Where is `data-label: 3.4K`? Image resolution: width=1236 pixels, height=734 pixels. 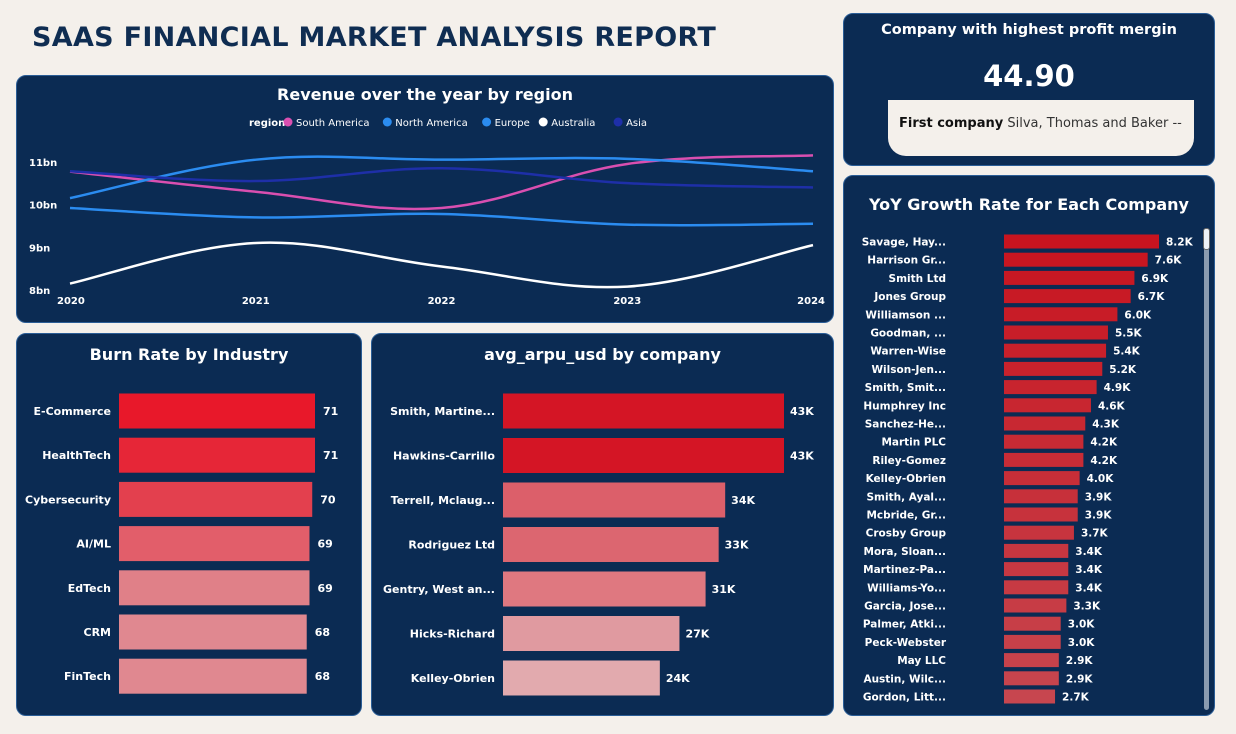
data-label: 3.4K is located at coordinates (1089, 588).